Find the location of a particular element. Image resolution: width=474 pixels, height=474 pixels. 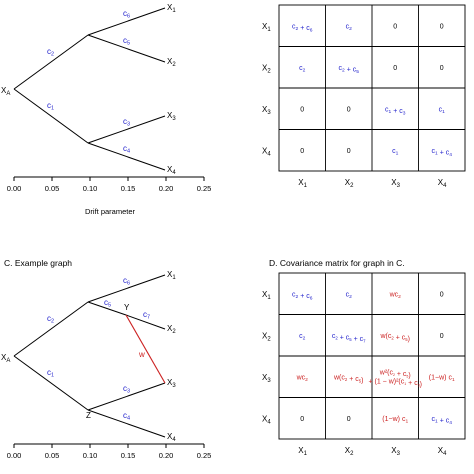

edge-c-x3 is located at coordinates (126, 396).